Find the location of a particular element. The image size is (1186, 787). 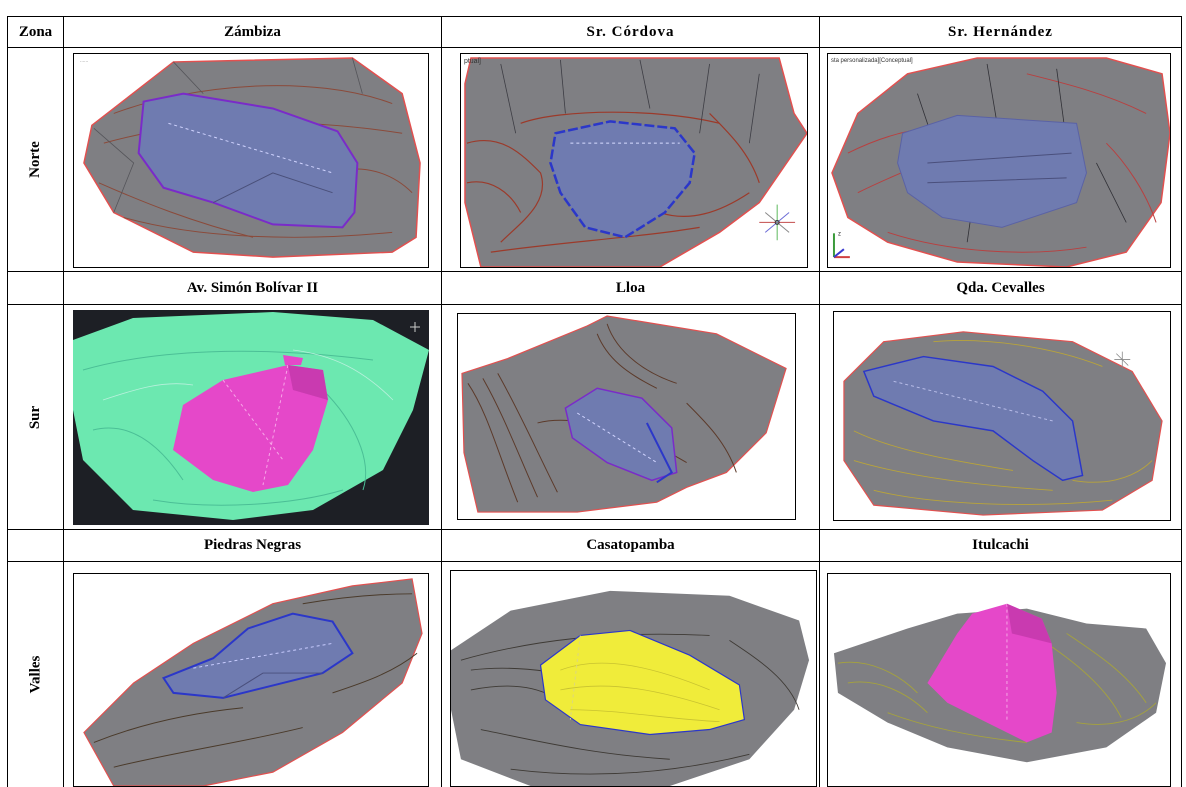

itulcachi-model-image is located at coordinates (999, 680).